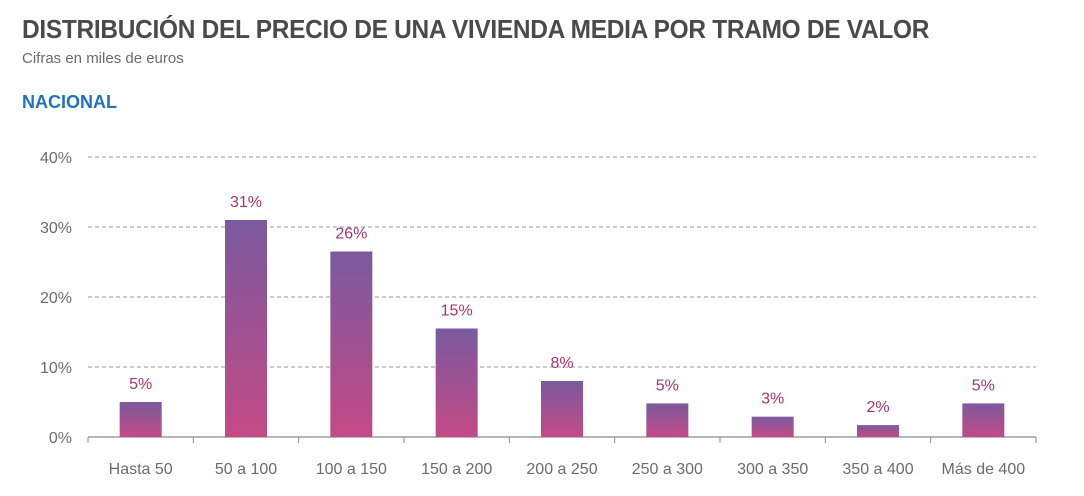  Describe the element at coordinates (246, 469) in the screenshot. I see `x-tick-label: 50 a 100` at that location.